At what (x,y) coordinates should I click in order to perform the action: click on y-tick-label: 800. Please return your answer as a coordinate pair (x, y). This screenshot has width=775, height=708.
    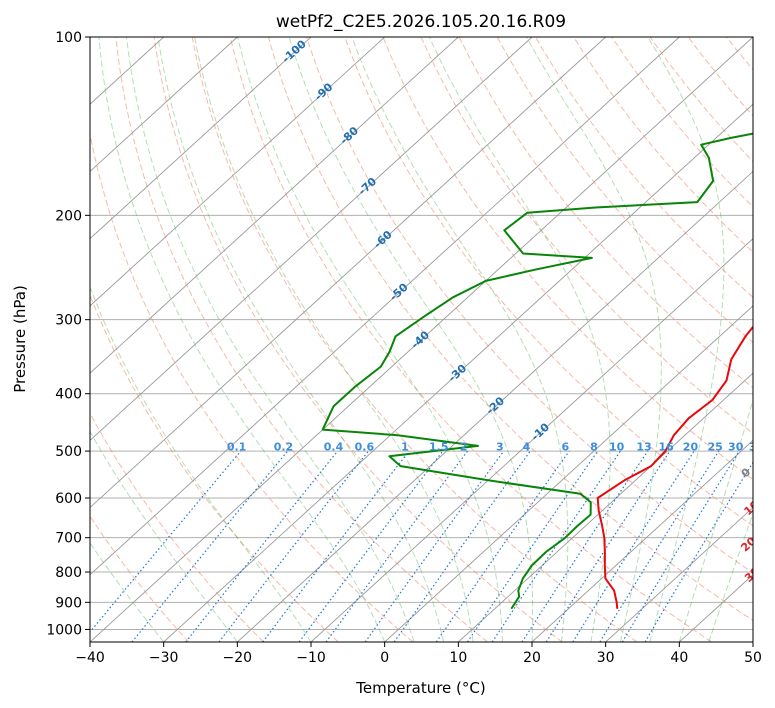
    Looking at the image, I should click on (68, 573).